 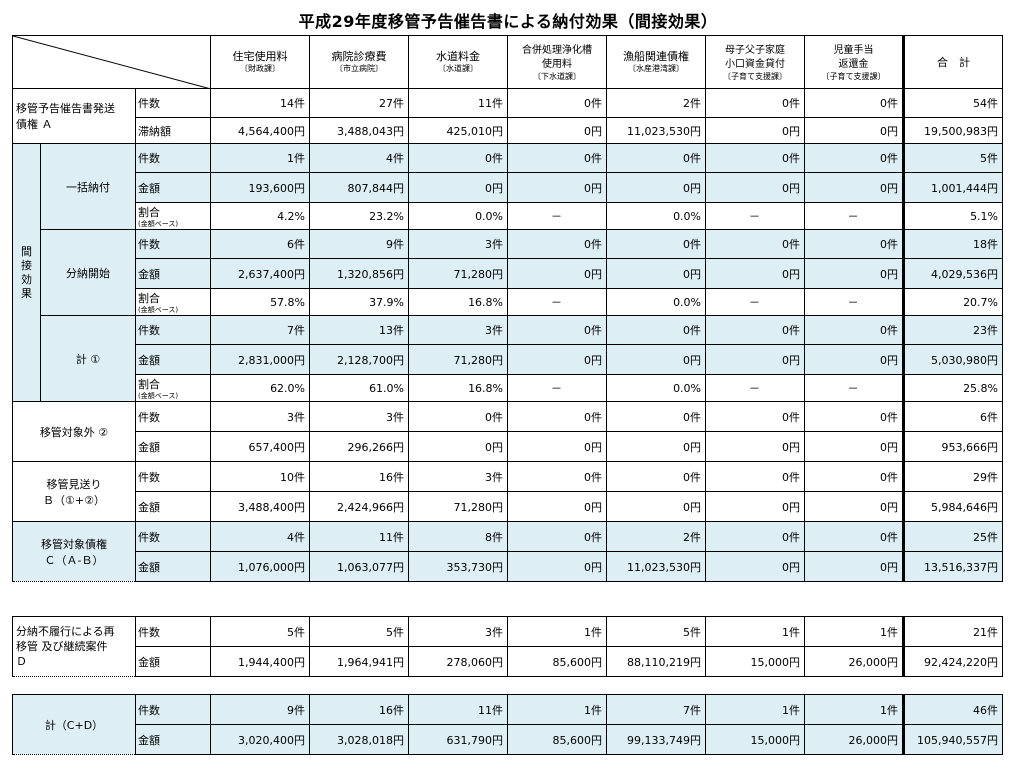 What do you see at coordinates (557, 76) in the screenshot?
I see `column-header-dept: 〔下水道課〕` at bounding box center [557, 76].